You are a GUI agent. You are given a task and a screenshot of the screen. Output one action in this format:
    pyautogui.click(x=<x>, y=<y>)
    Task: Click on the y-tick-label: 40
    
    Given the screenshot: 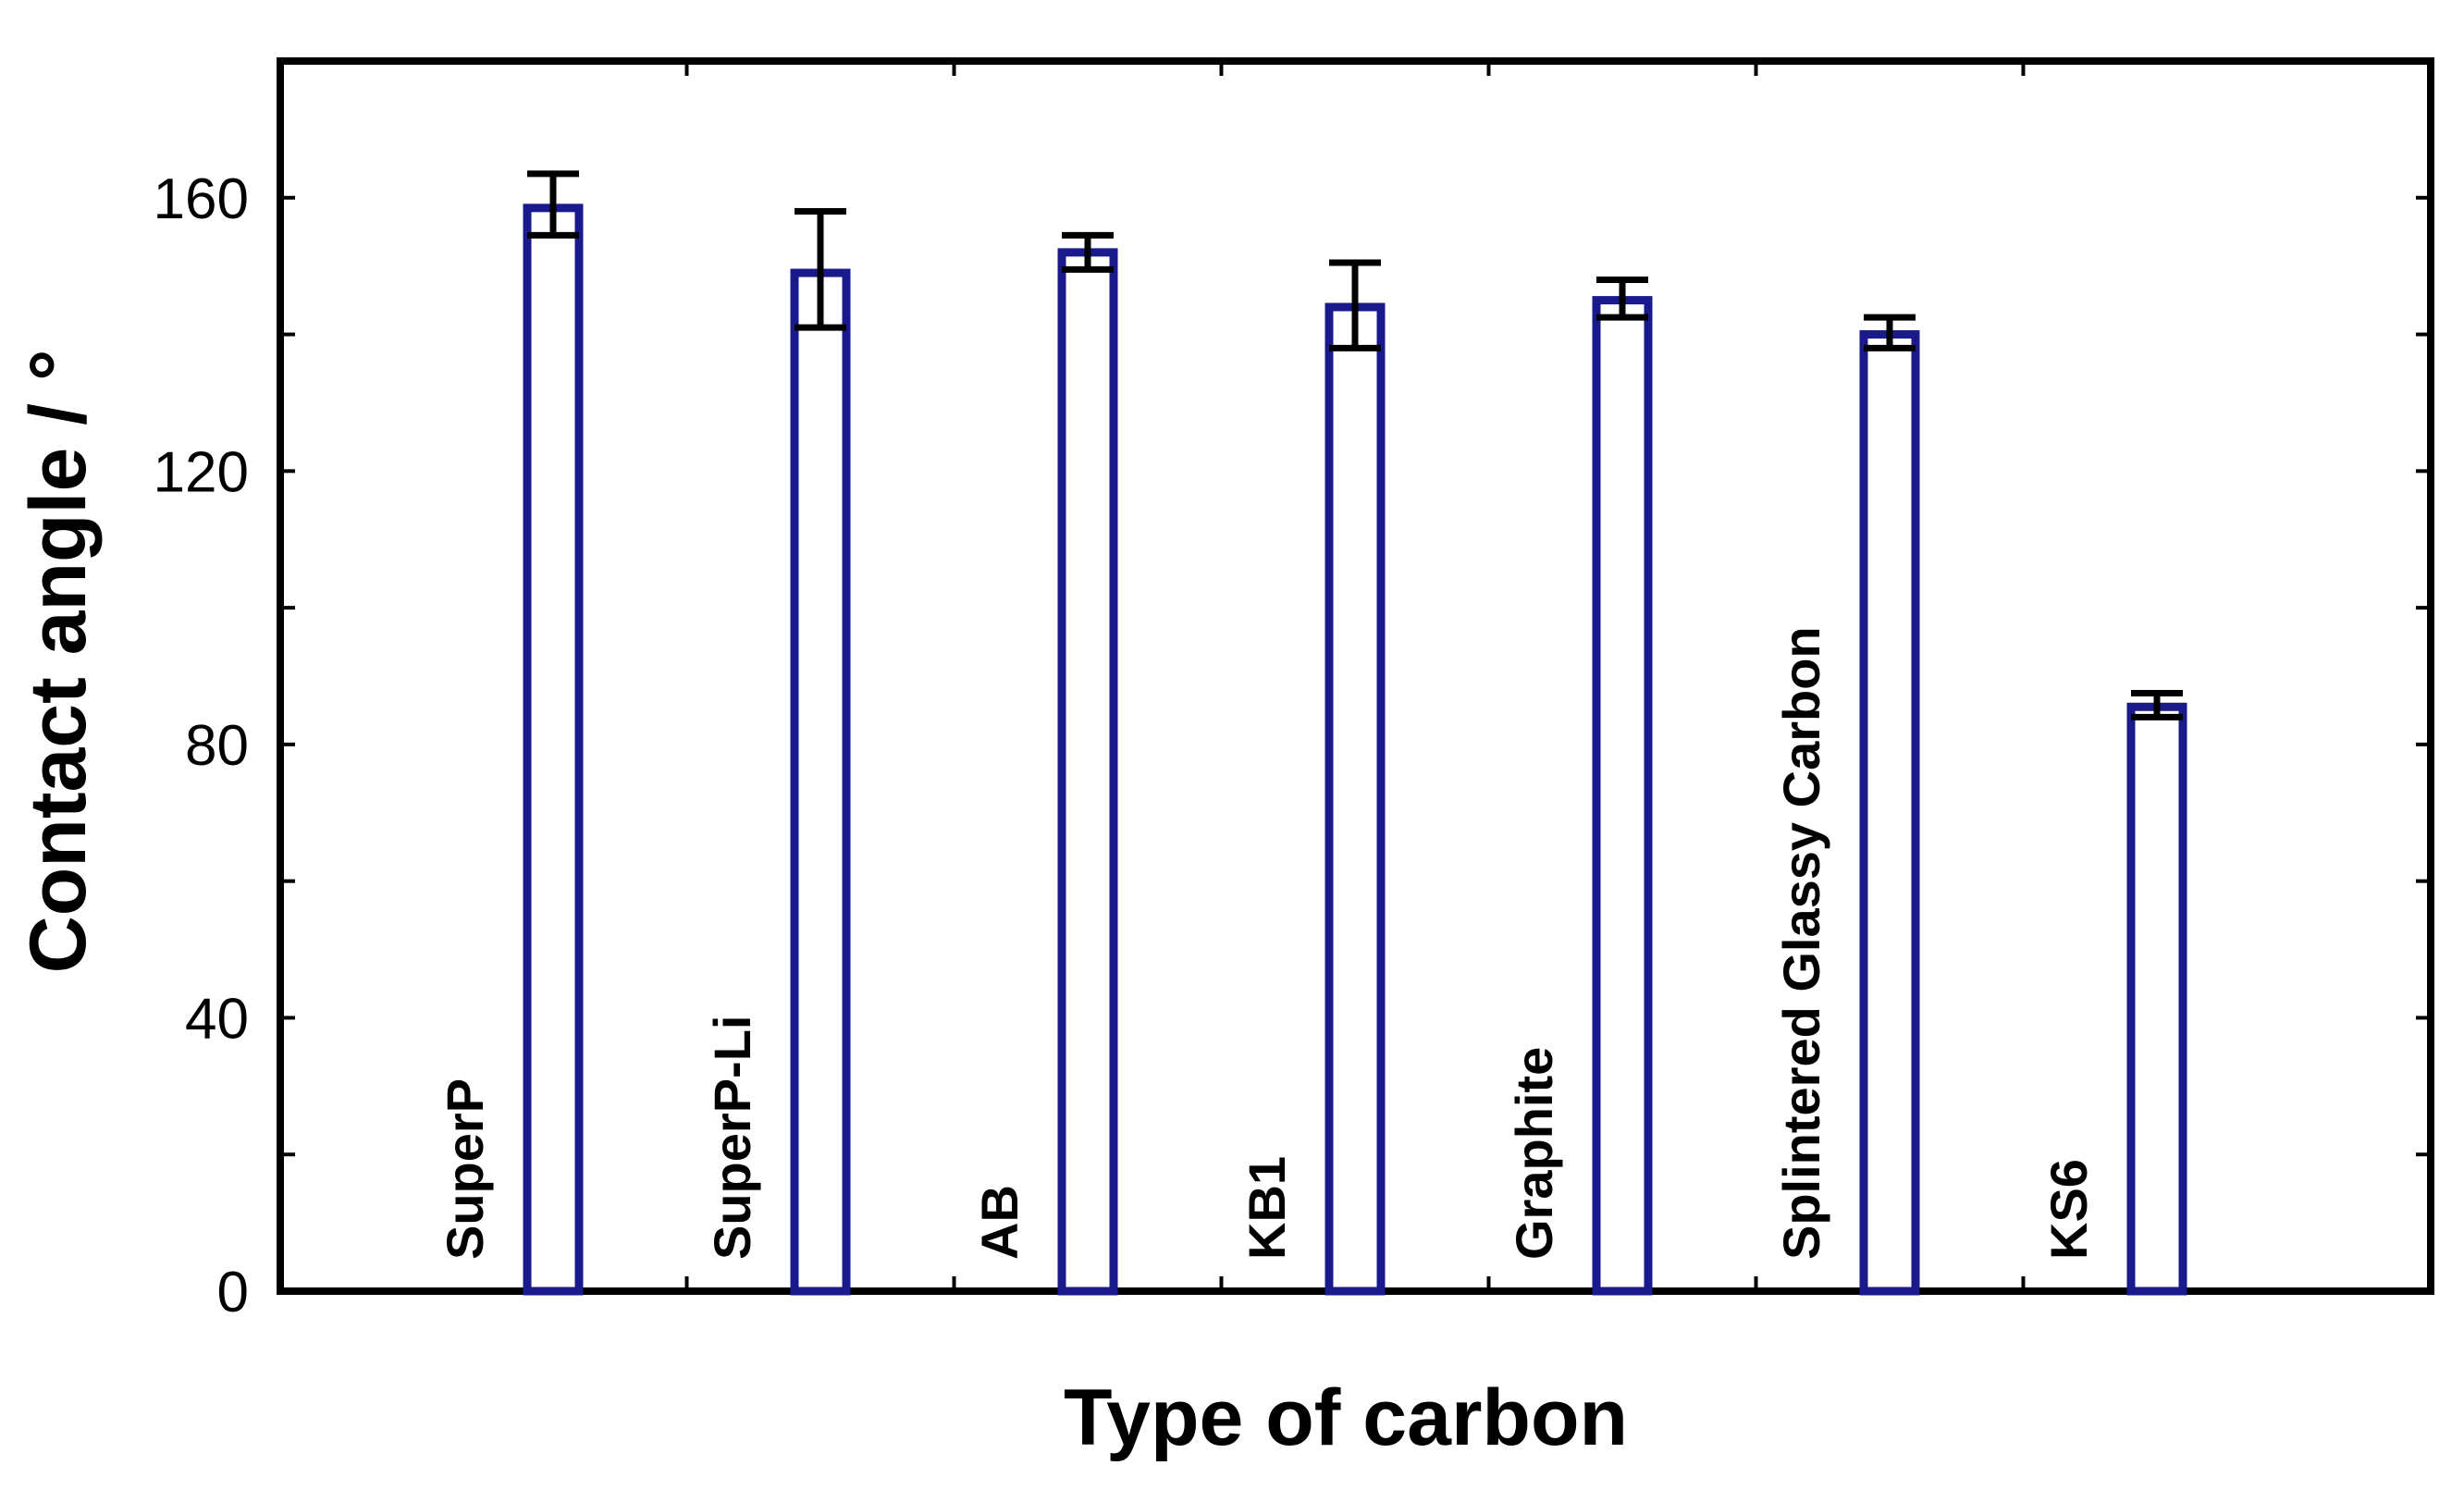 What is the action you would take?
    pyautogui.click(x=217, y=1019)
    